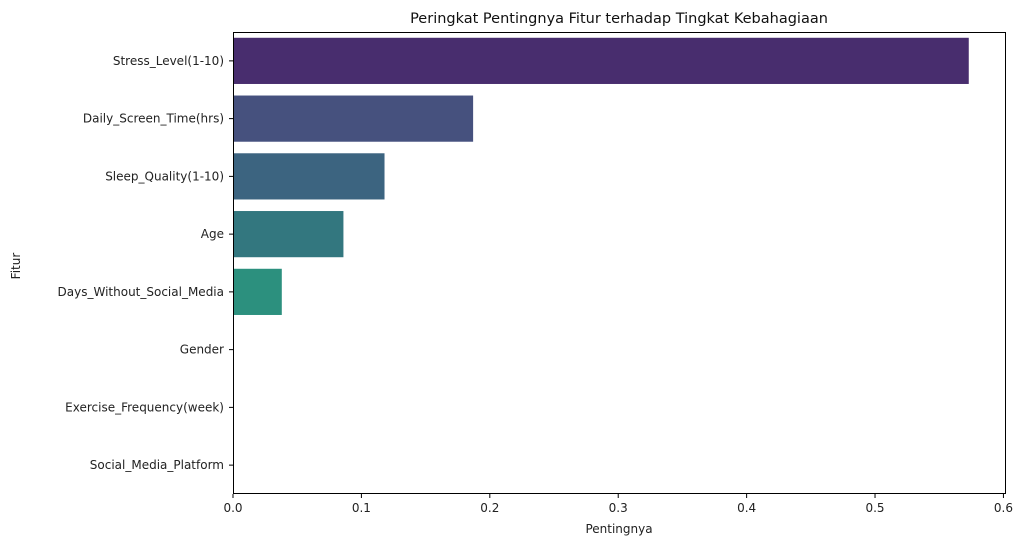  Describe the element at coordinates (168, 61) in the screenshot. I see `y-tick-label: Stress_Level(1-10)` at that location.